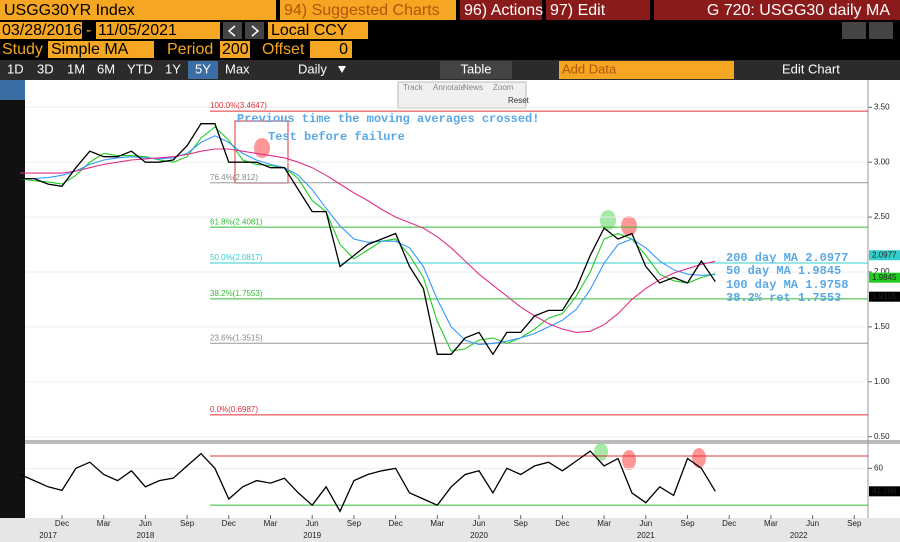 This screenshot has width=900, height=542. I want to click on end-date-box, so click(158, 30).